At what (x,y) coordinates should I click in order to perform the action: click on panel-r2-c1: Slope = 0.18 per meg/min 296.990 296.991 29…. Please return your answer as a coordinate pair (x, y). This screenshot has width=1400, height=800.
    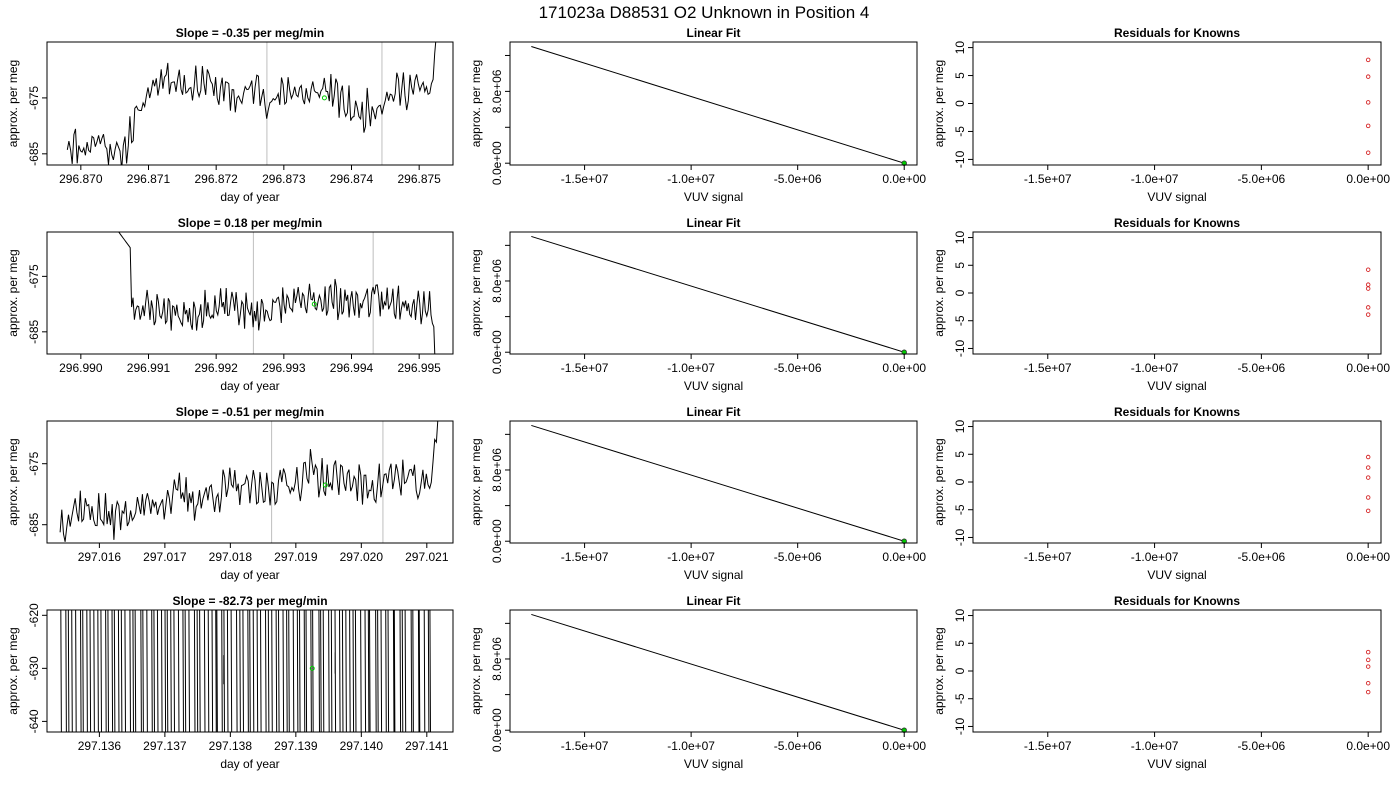
    Looking at the image, I should click on (230, 304).